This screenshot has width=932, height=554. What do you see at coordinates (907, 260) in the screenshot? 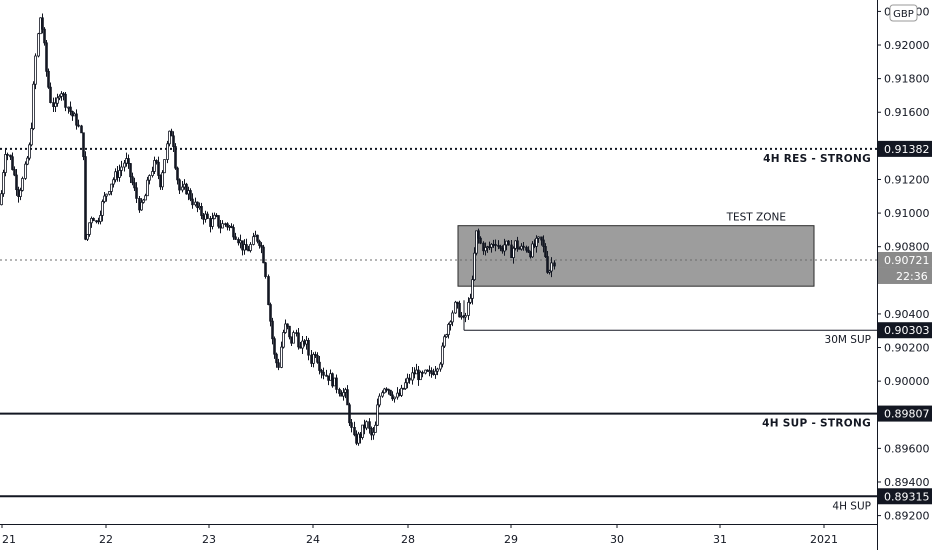
I see `current-price-tag-text: 0.90721` at bounding box center [907, 260].